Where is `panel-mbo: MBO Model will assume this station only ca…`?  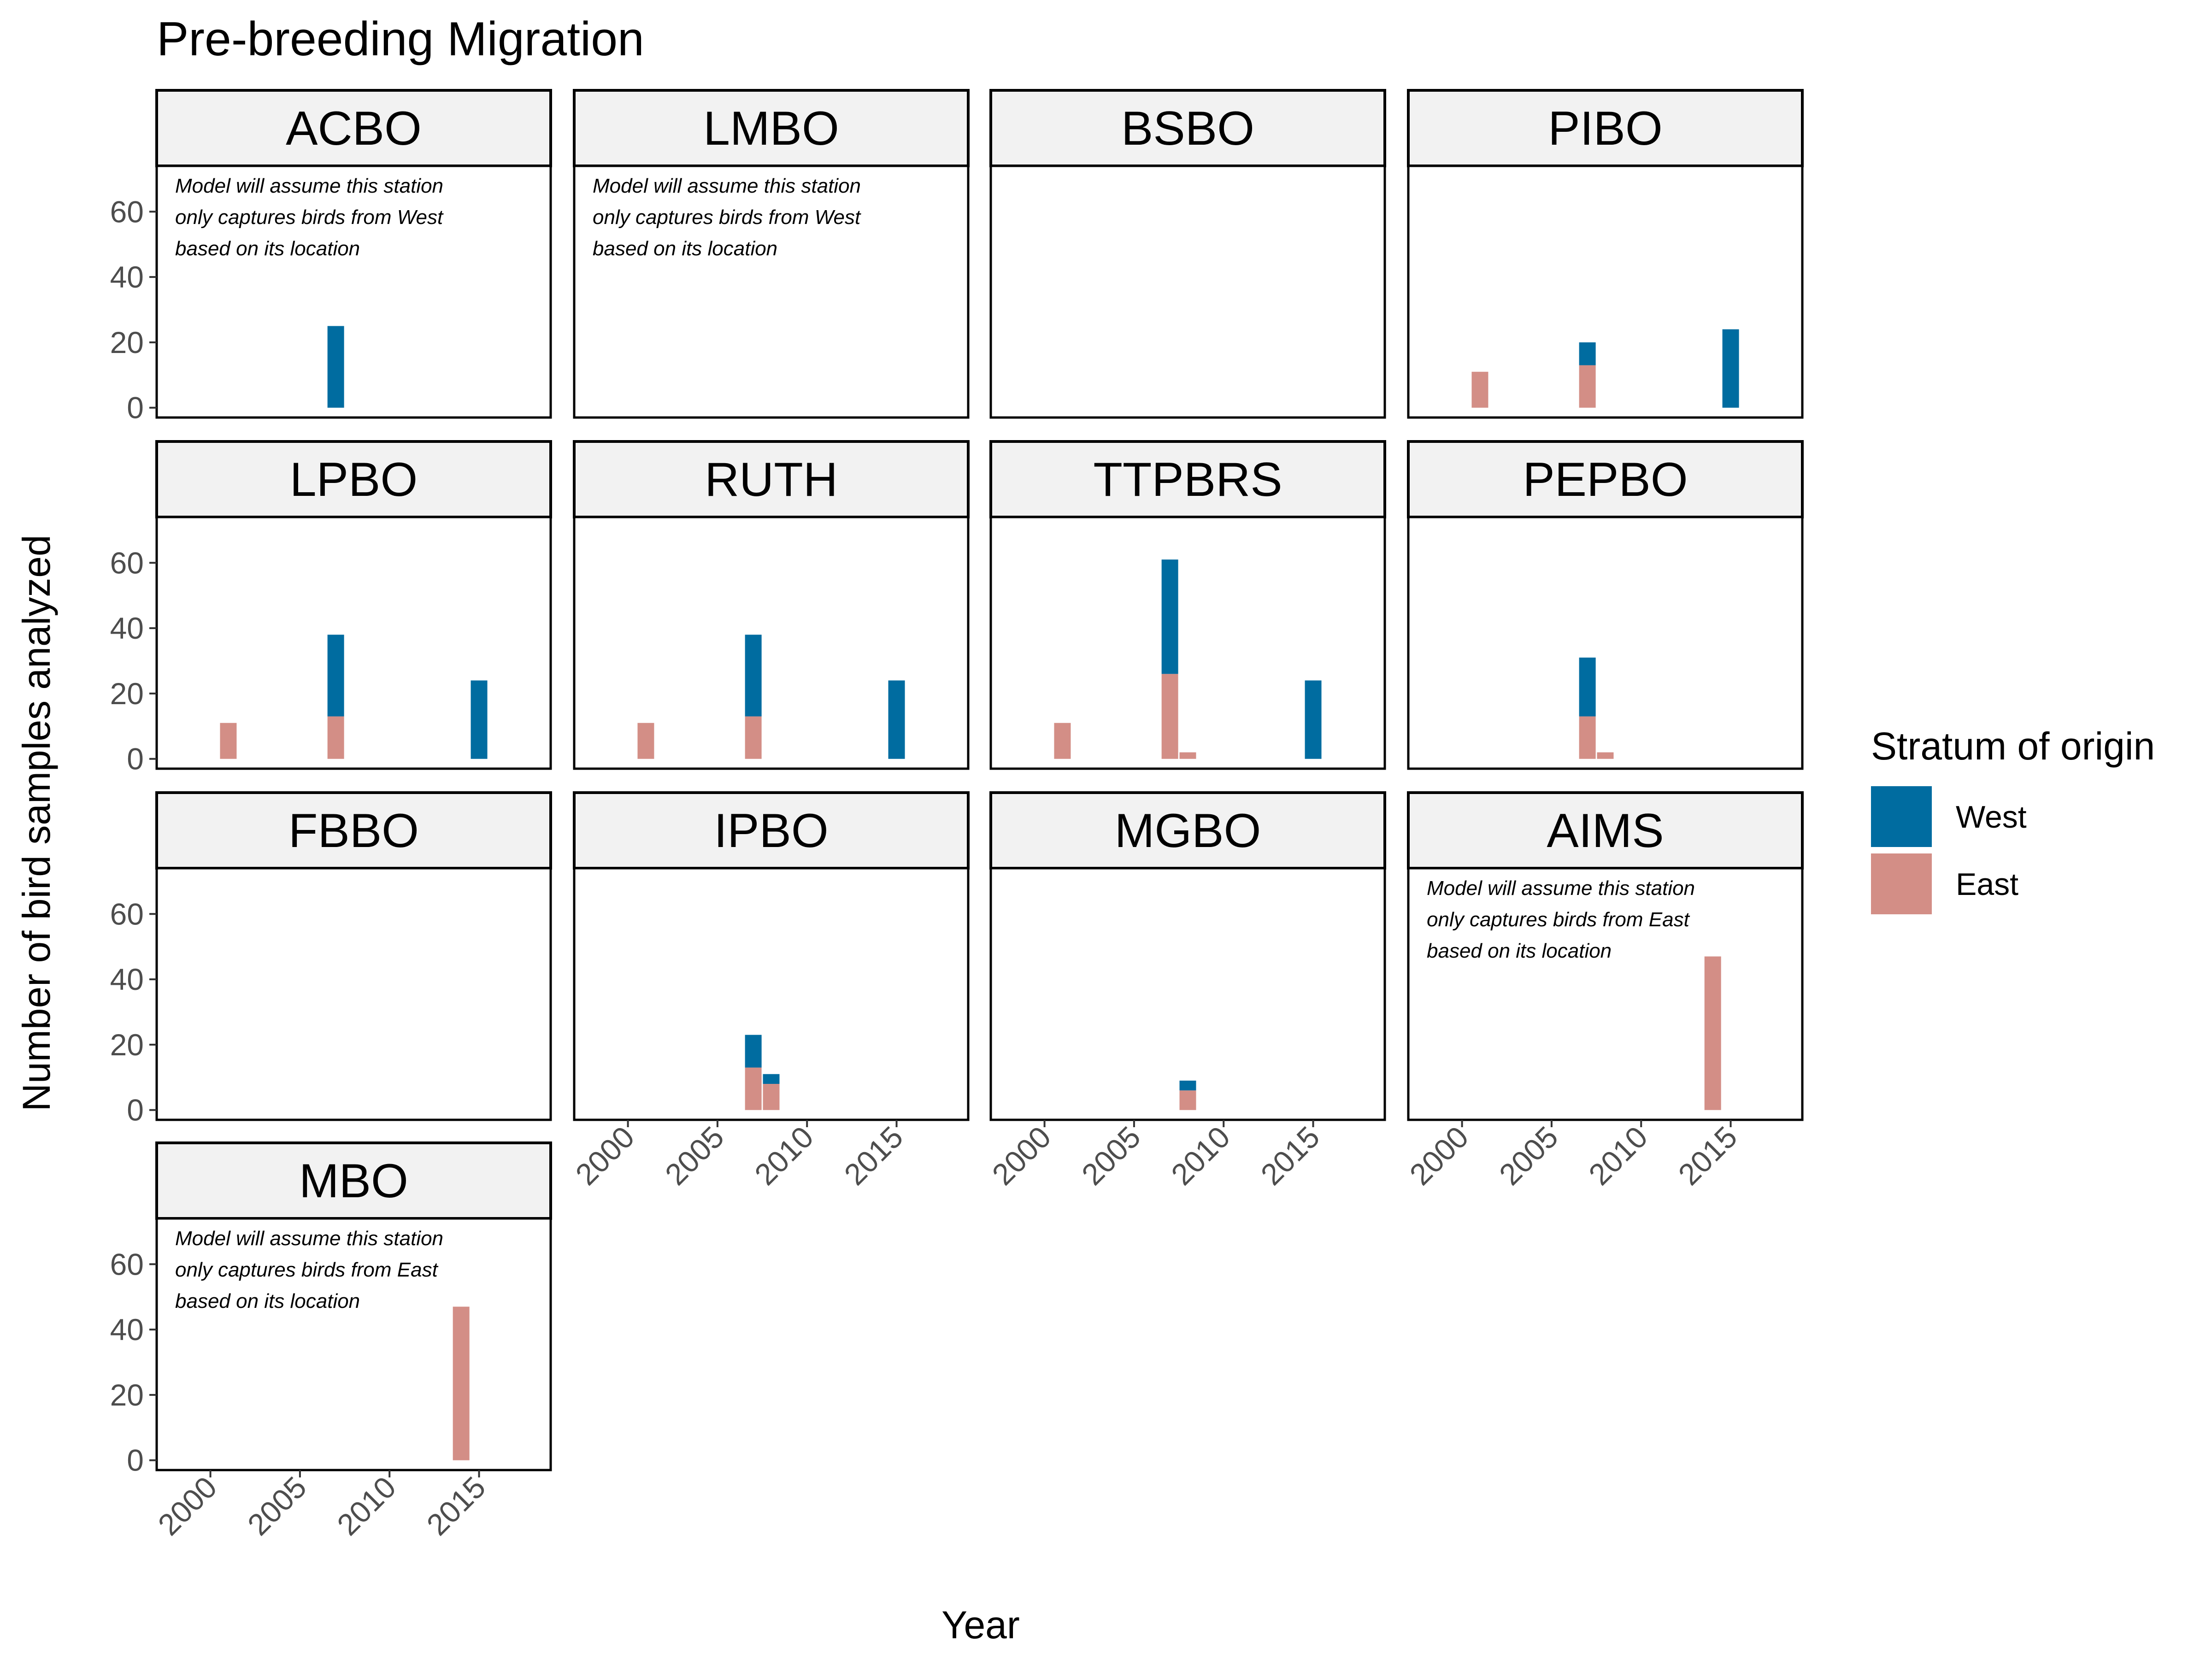
panel-mbo: MBO Model will assume this station only ca… is located at coordinates (331, 1341).